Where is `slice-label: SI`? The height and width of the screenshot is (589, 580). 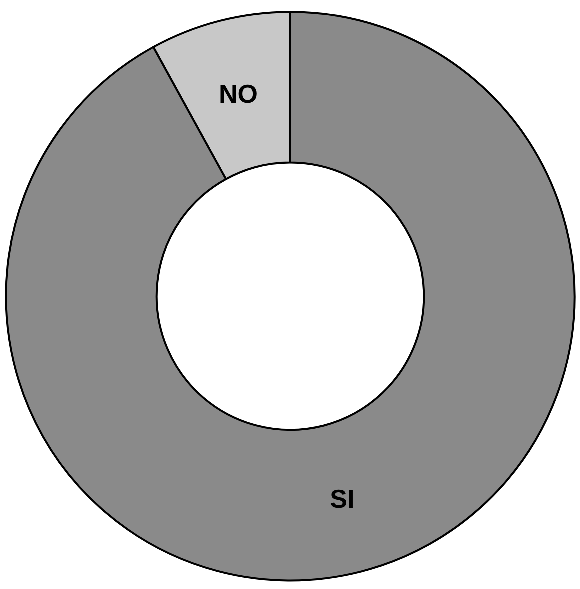 slice-label: SI is located at coordinates (342, 499).